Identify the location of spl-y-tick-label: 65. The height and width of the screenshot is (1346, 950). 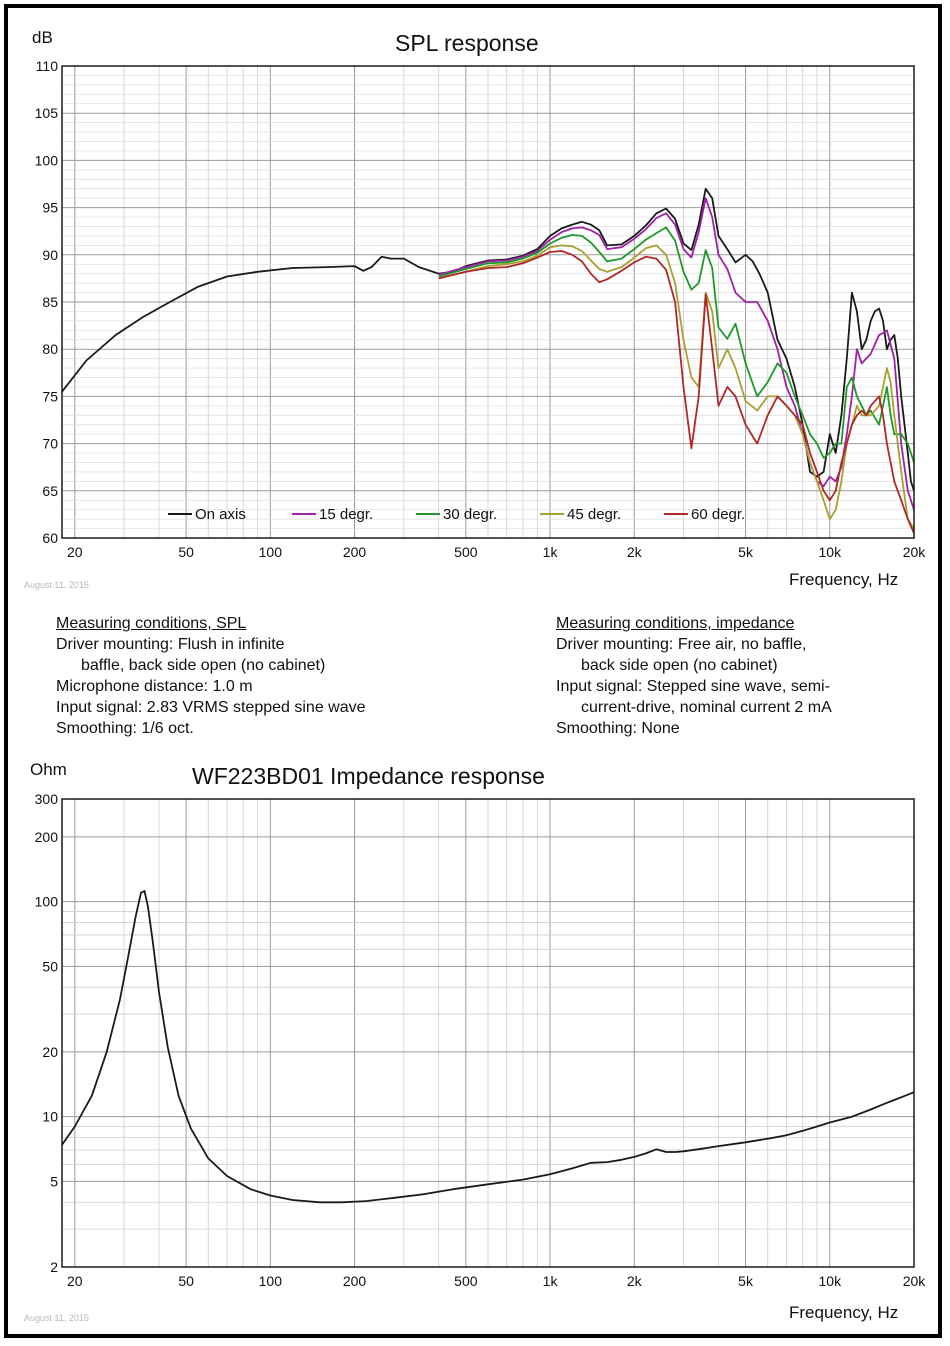
(50, 491).